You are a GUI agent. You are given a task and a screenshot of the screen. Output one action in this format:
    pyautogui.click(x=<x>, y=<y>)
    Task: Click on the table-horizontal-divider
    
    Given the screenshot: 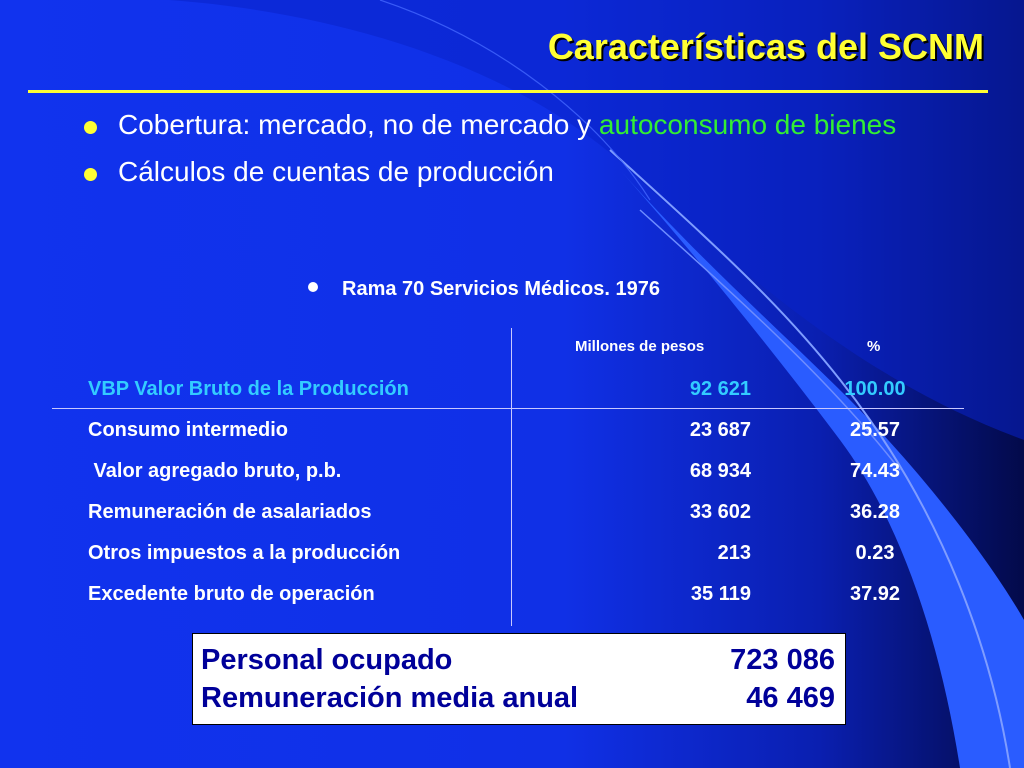 What is the action you would take?
    pyautogui.click(x=508, y=408)
    